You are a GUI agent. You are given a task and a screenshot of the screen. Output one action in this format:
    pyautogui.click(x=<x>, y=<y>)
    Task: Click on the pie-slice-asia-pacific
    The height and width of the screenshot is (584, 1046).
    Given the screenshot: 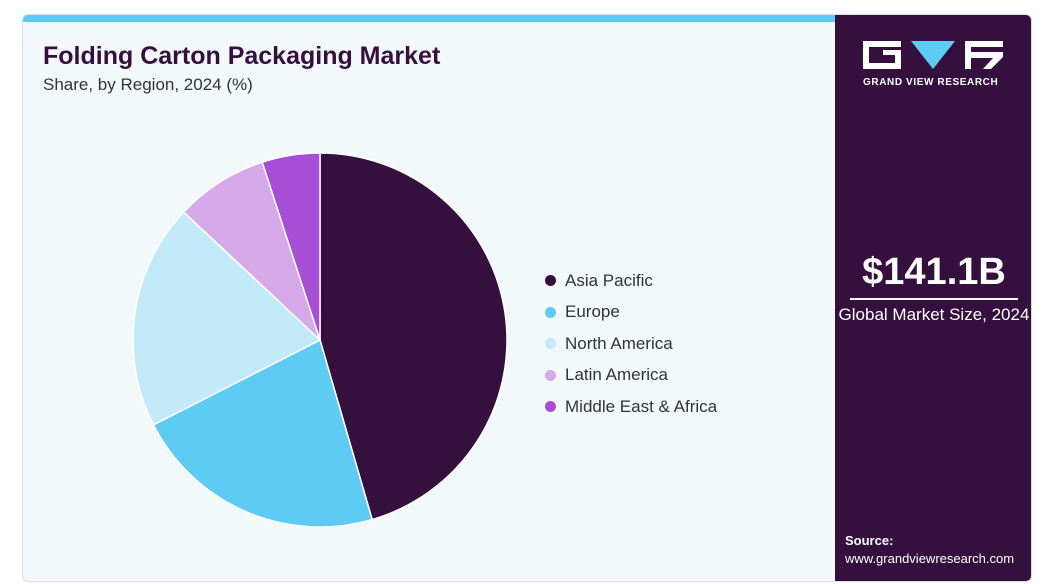 What is the action you would take?
    pyautogui.click(x=413, y=336)
    